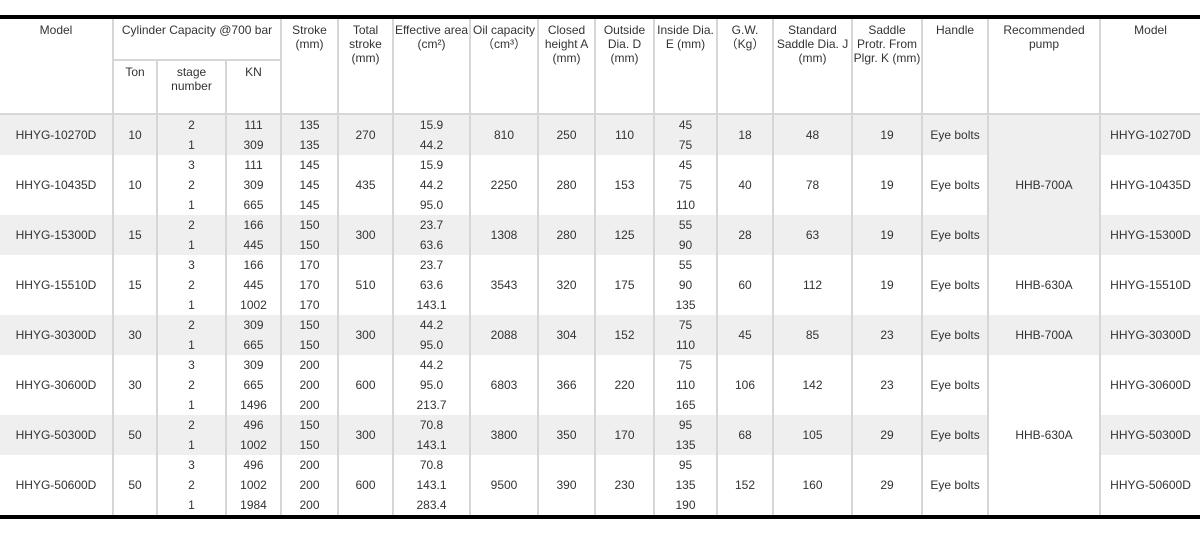  I want to click on cell-line: 15.9, so click(431, 165).